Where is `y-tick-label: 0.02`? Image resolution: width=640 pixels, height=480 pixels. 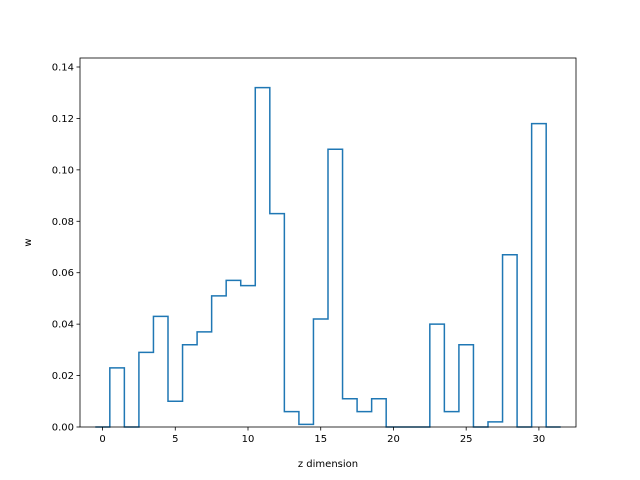
y-tick-label: 0.02 is located at coordinates (63, 376).